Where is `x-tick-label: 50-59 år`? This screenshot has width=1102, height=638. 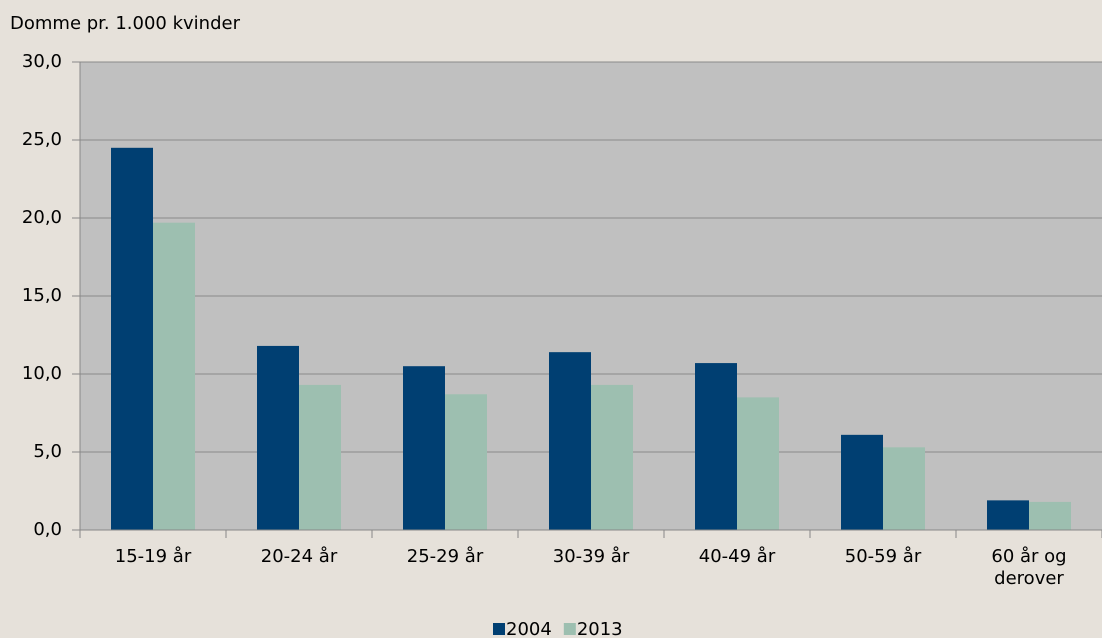 x-tick-label: 50-59 år is located at coordinates (883, 556).